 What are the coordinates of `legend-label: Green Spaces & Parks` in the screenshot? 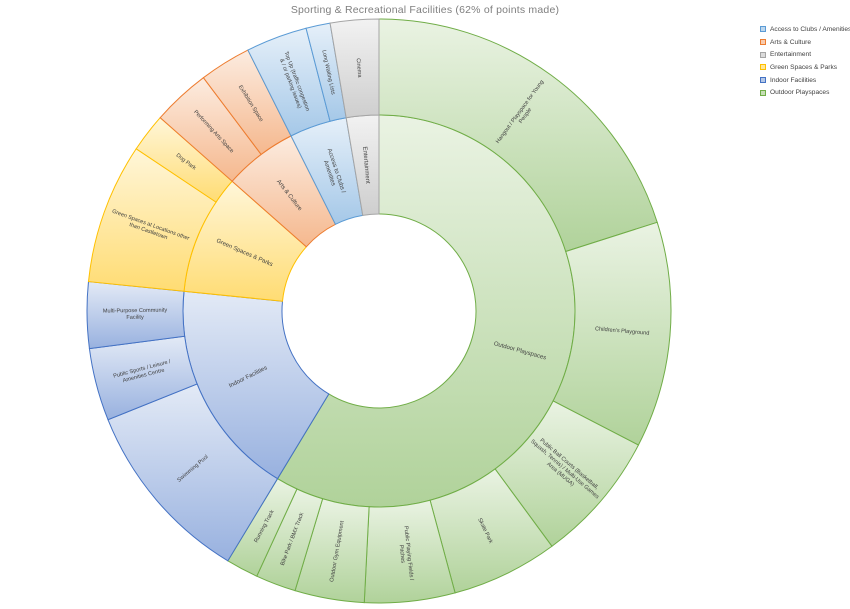 It's located at (804, 67).